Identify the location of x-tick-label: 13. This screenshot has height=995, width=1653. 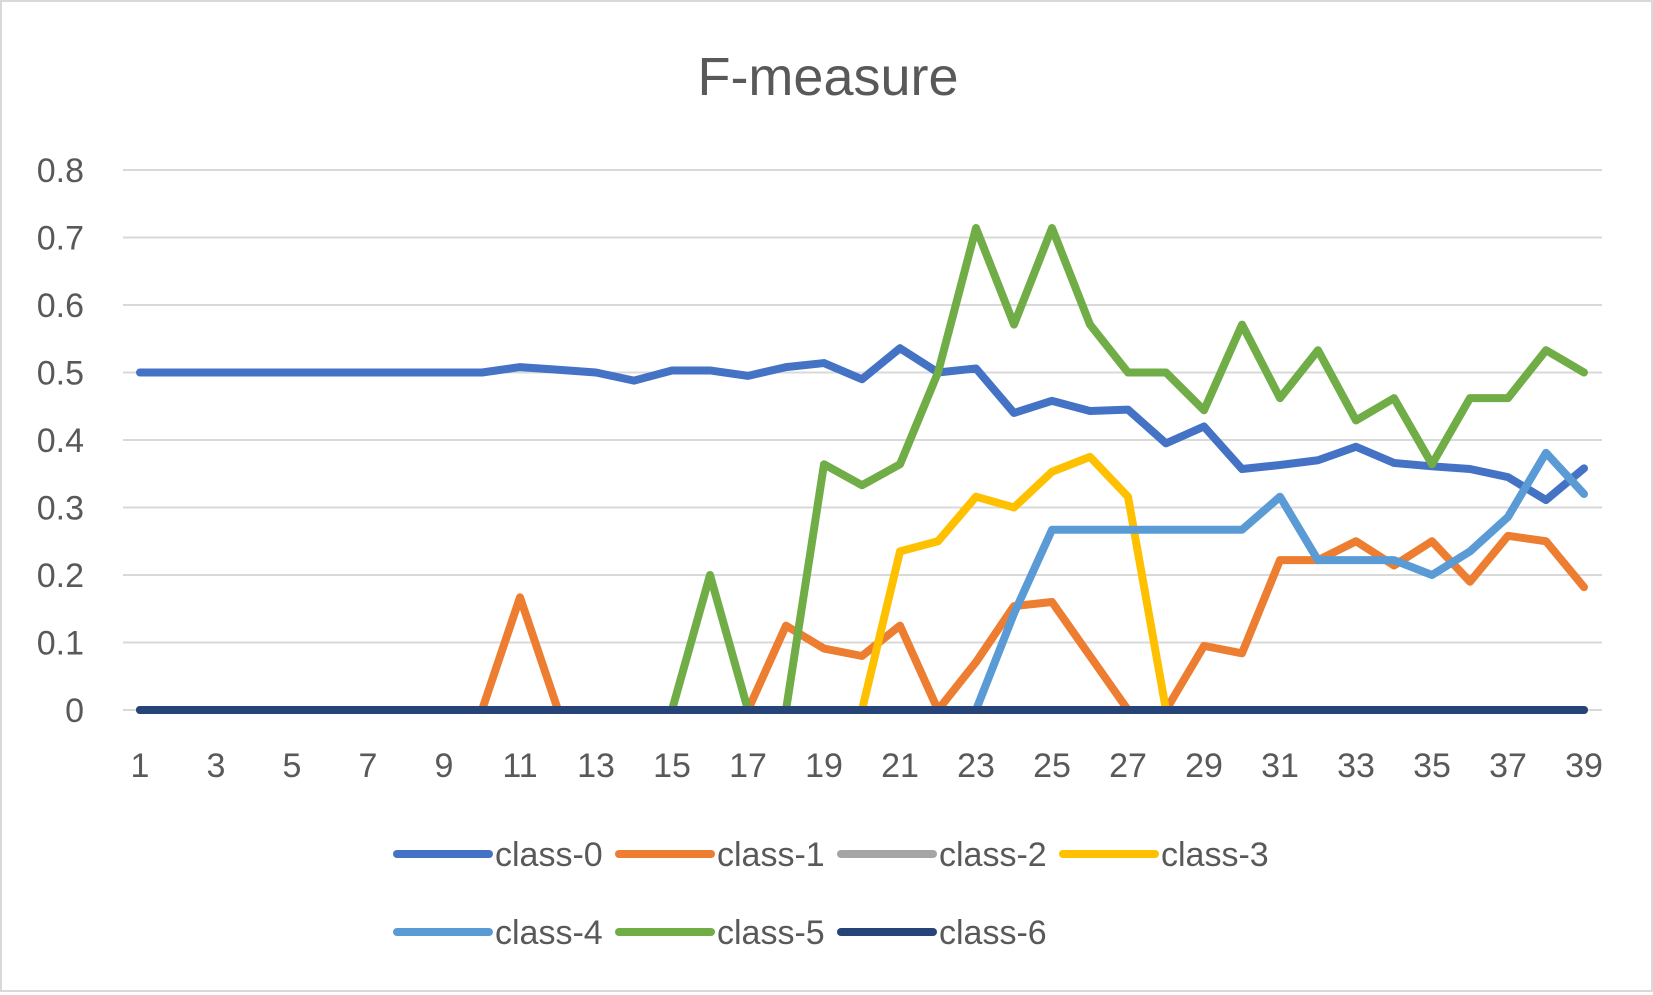
(596, 766).